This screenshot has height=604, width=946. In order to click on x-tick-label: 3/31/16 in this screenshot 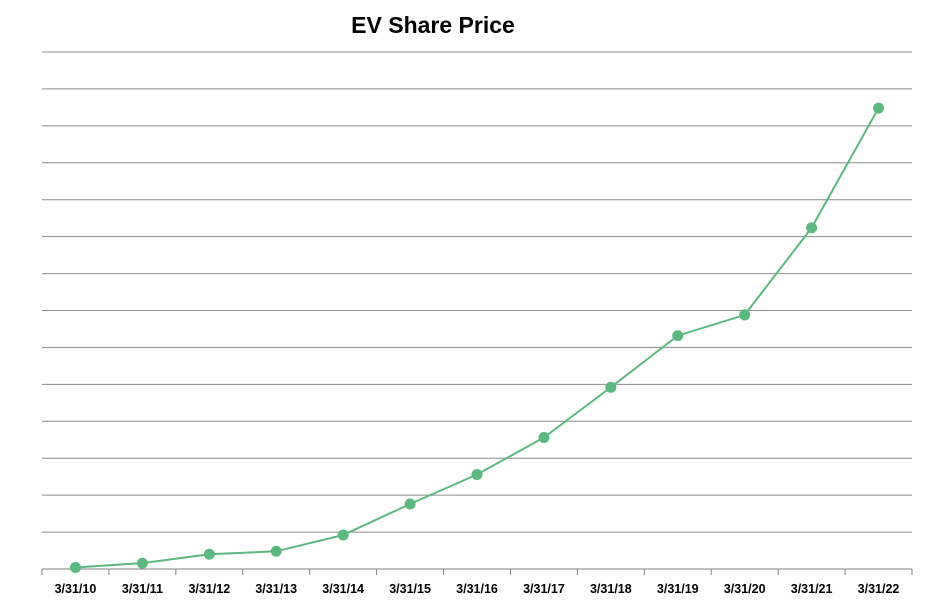, I will do `click(477, 589)`.